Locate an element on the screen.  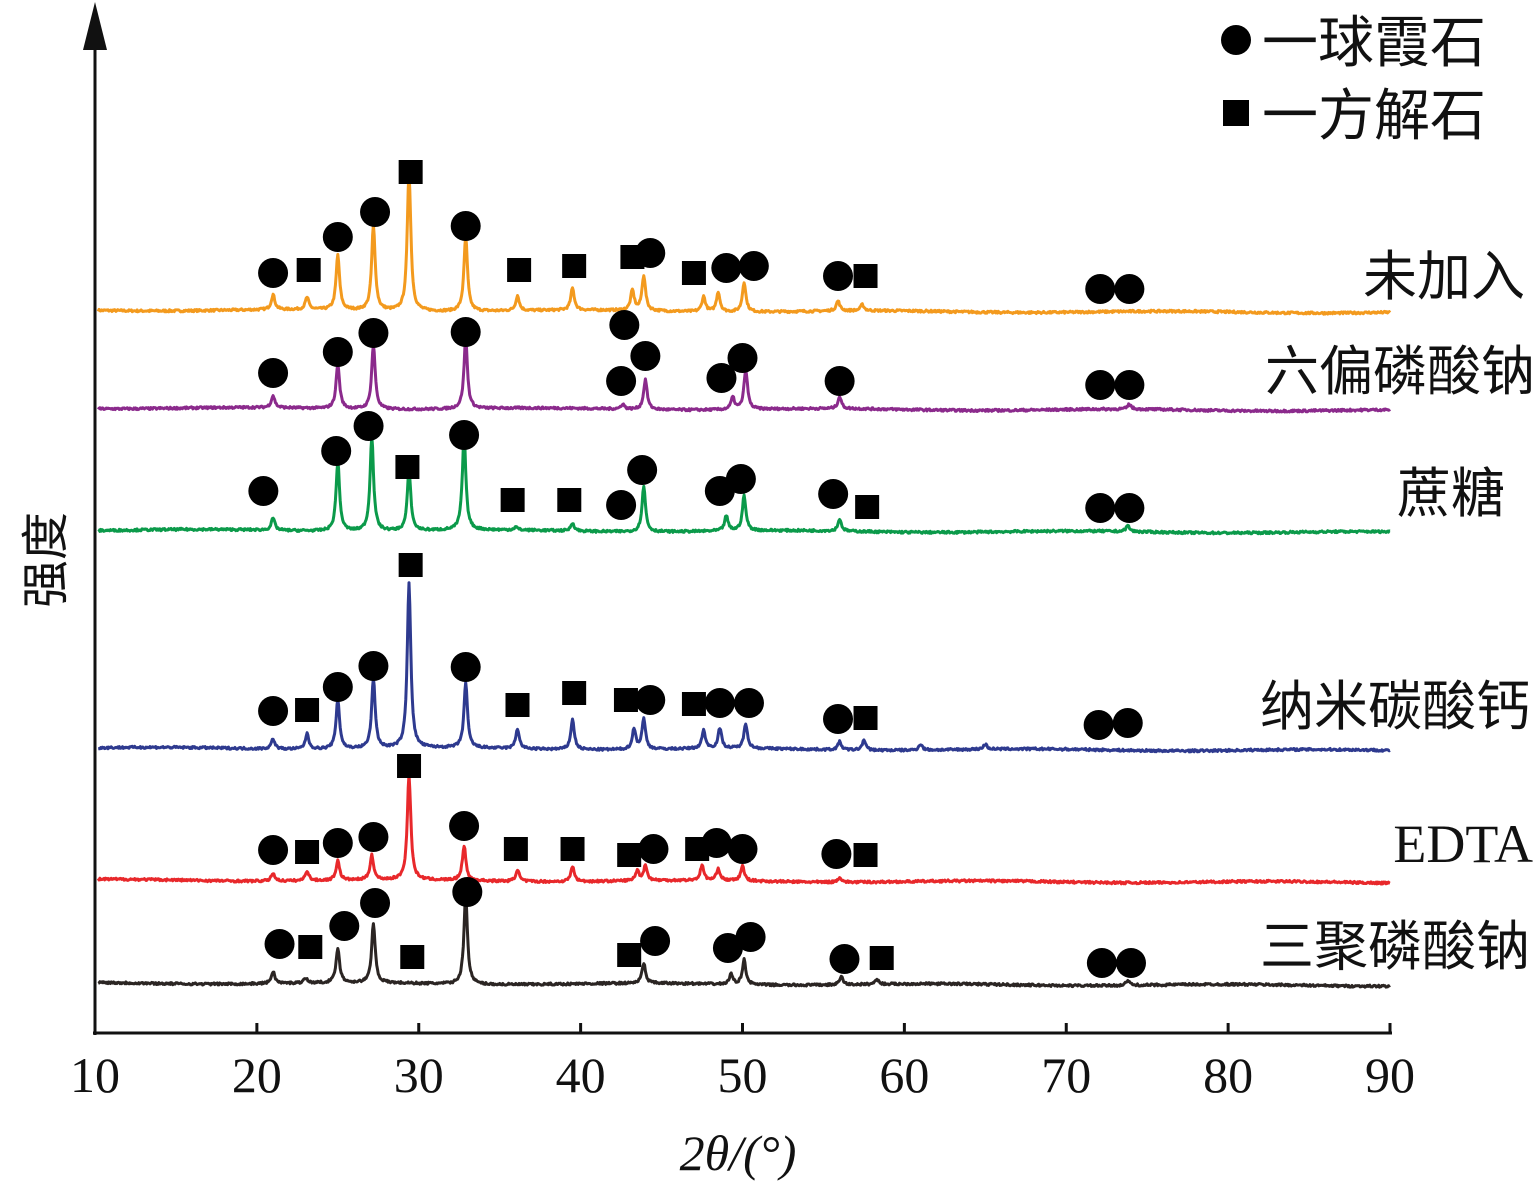
y-axis-label: 强度 is located at coordinates (46, 560).